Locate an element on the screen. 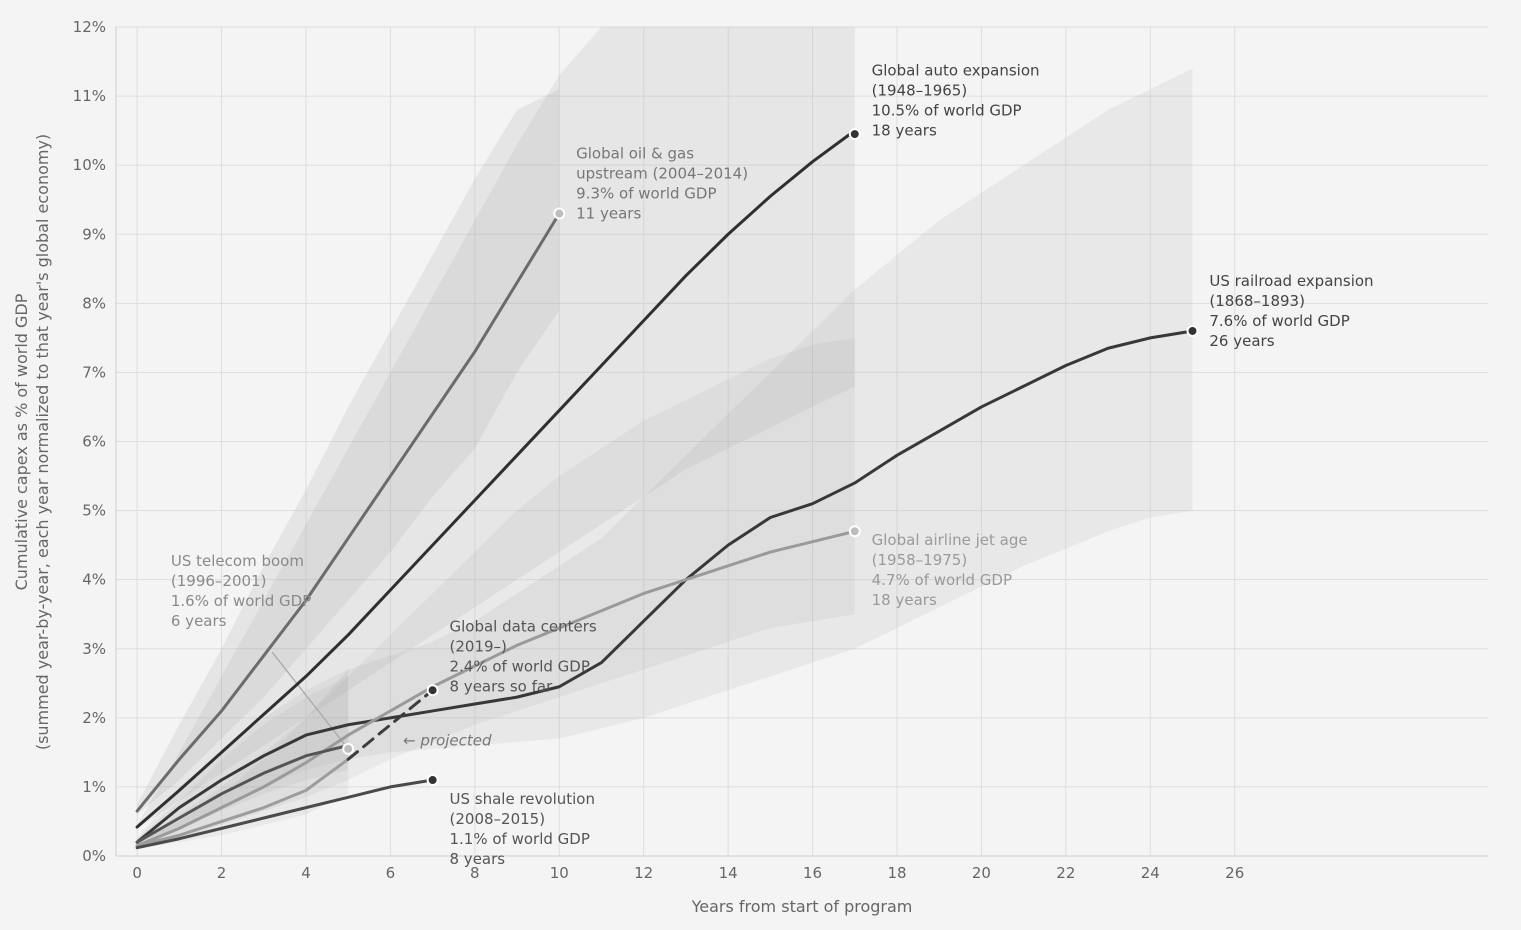 The width and height of the screenshot is (1521, 930). x-tick-label: 4 is located at coordinates (306, 873).